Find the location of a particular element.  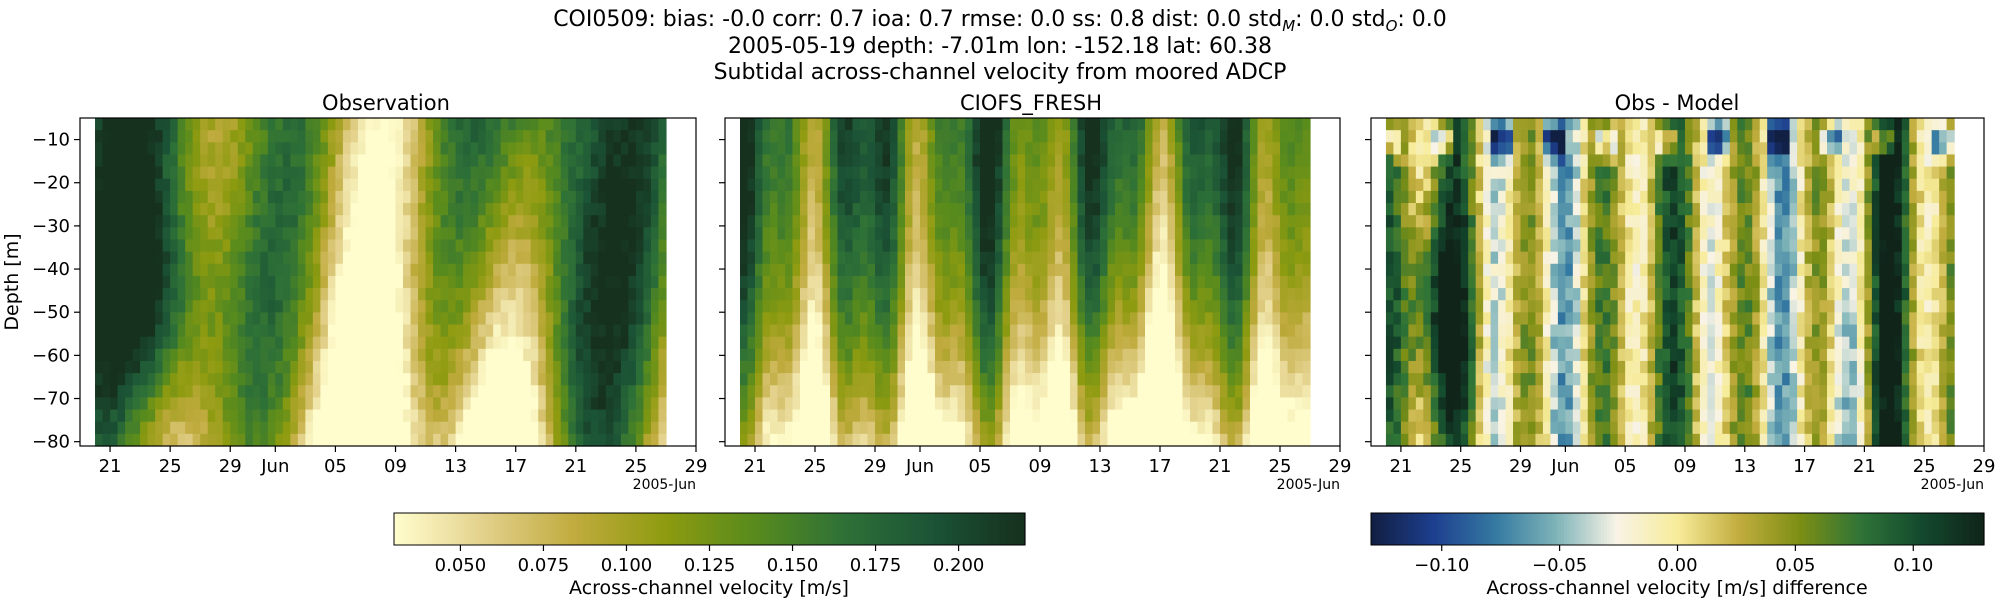

panel-title-obs-minus-model: Obs - Model is located at coordinates (1677, 103).